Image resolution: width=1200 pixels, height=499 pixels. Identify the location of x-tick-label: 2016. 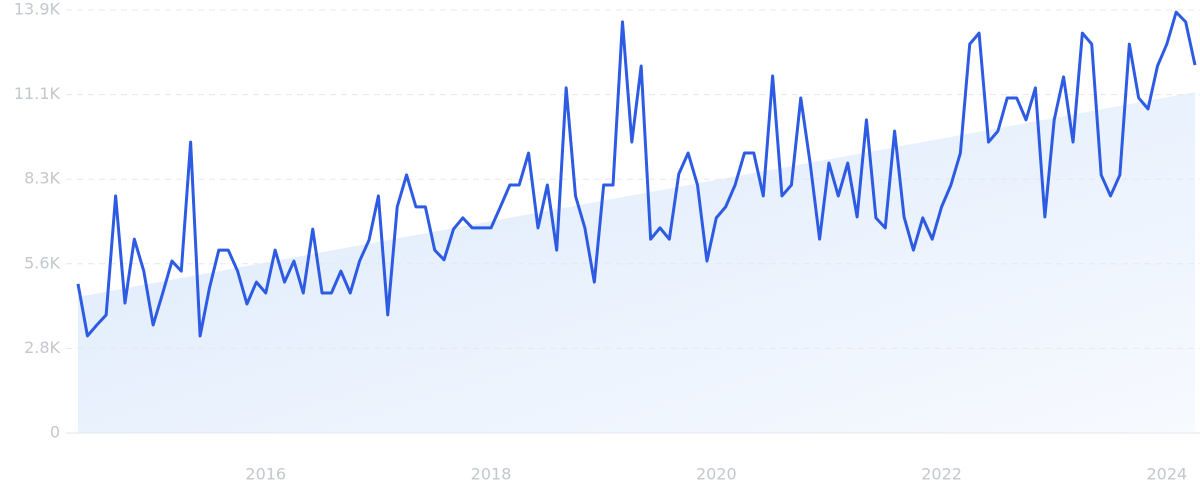
(265, 474).